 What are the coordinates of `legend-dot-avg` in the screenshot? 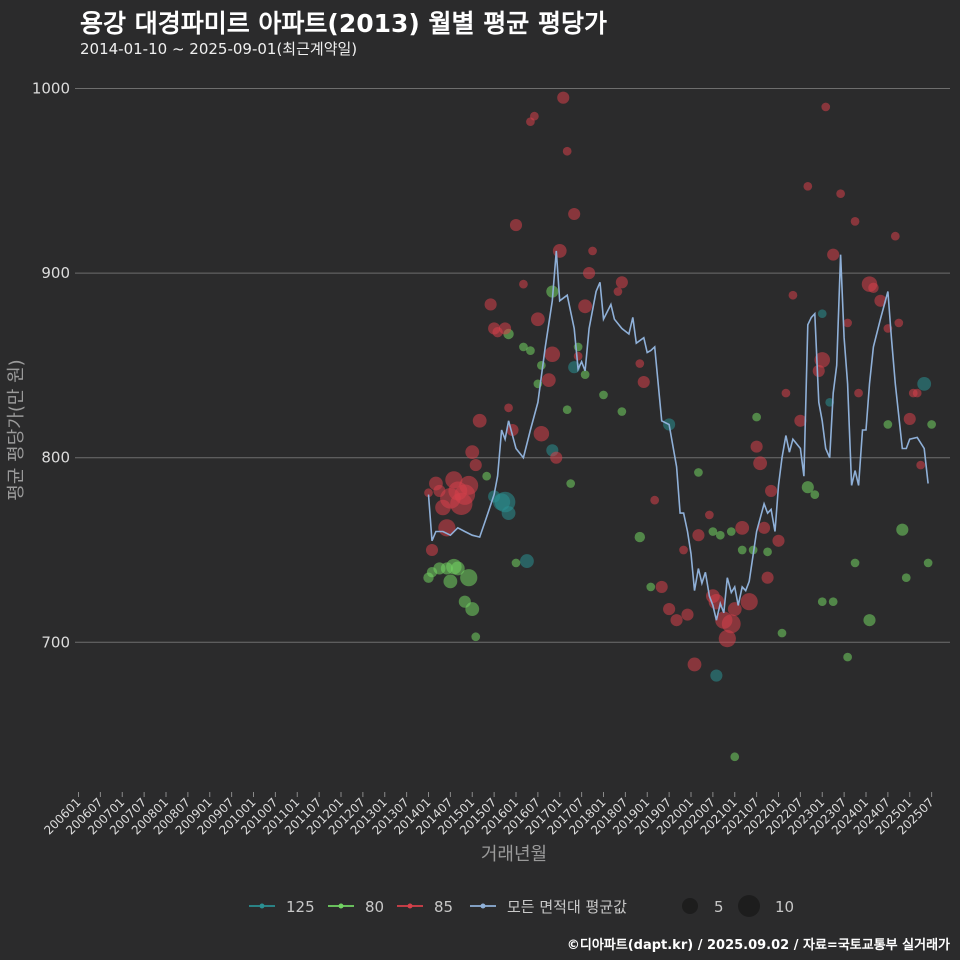 It's located at (483, 906).